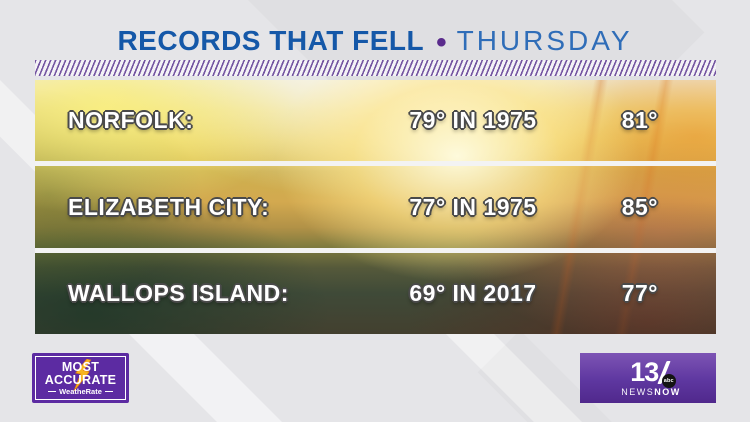 The height and width of the screenshot is (422, 750). I want to click on weatherate-brand-label: WeatheRate, so click(80, 391).